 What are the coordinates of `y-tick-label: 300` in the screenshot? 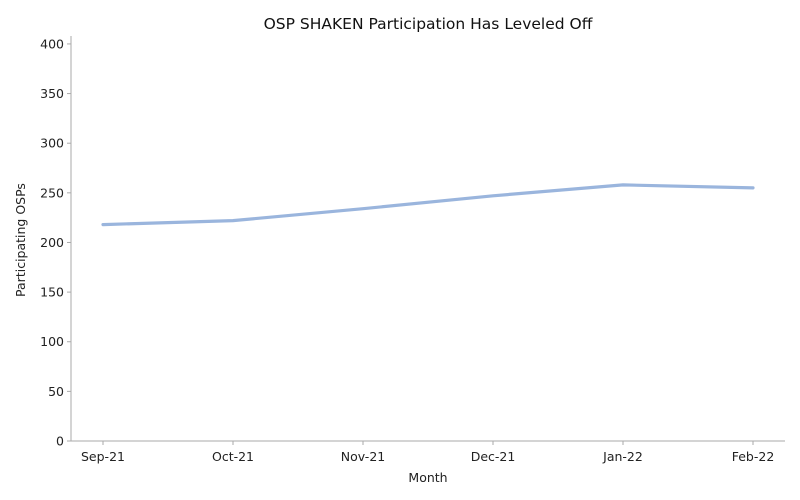 It's located at (52, 143).